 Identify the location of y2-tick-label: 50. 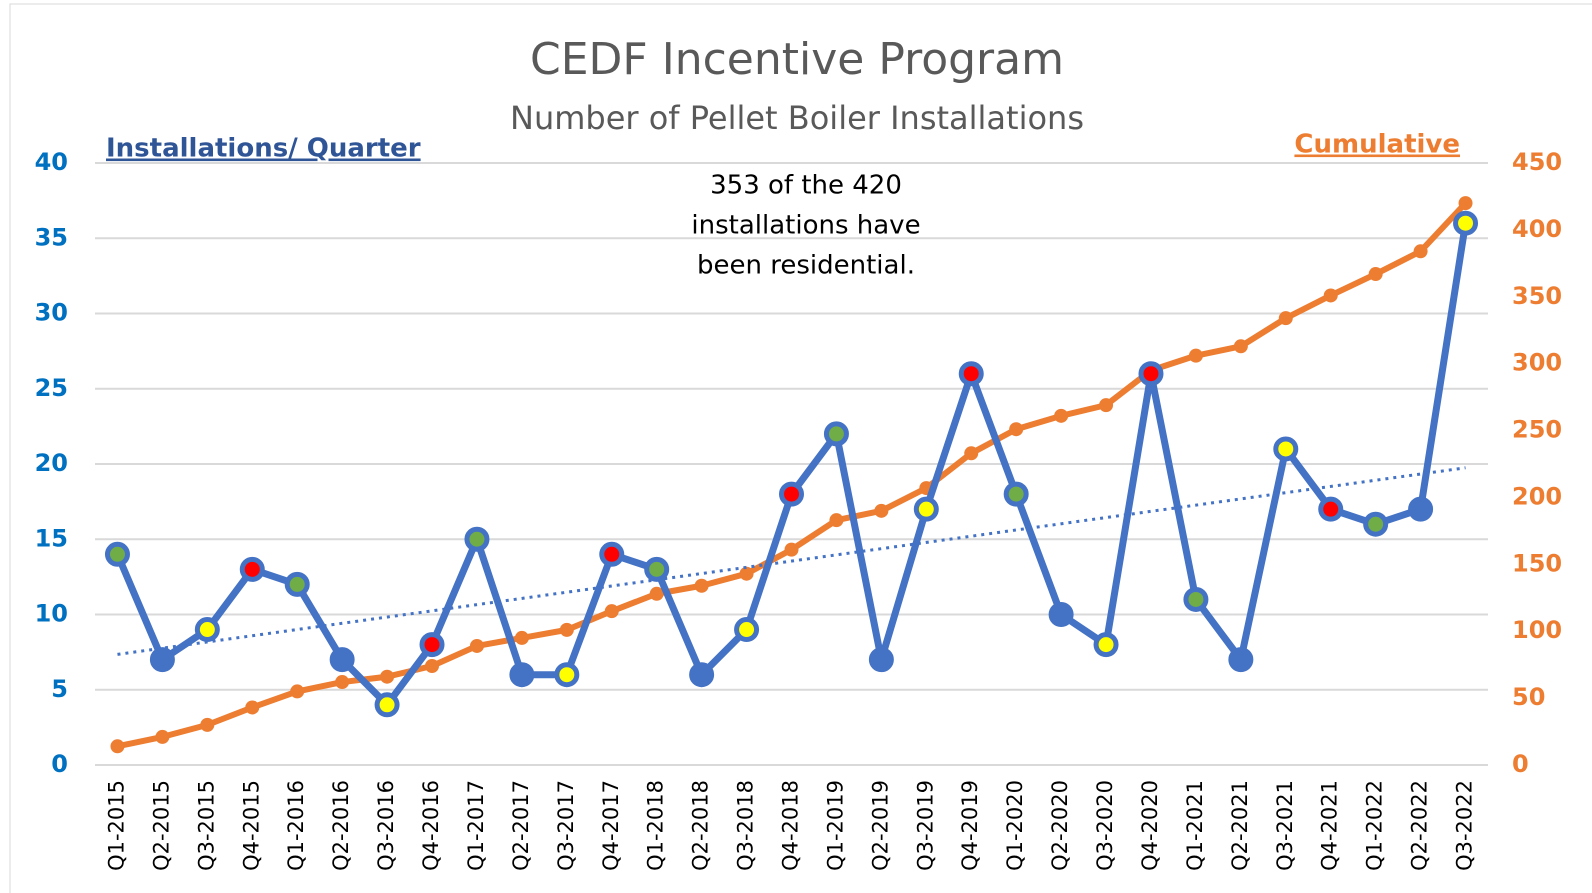
(1528, 697).